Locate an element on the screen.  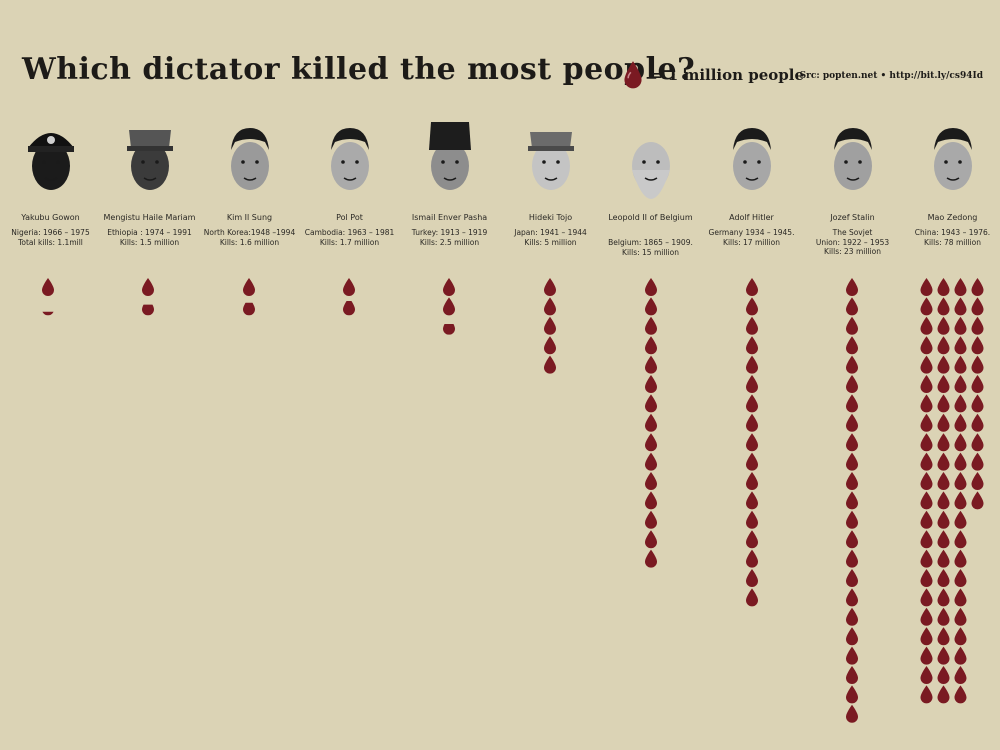
legend: = 1 million people is located at coordinates (713, 75).